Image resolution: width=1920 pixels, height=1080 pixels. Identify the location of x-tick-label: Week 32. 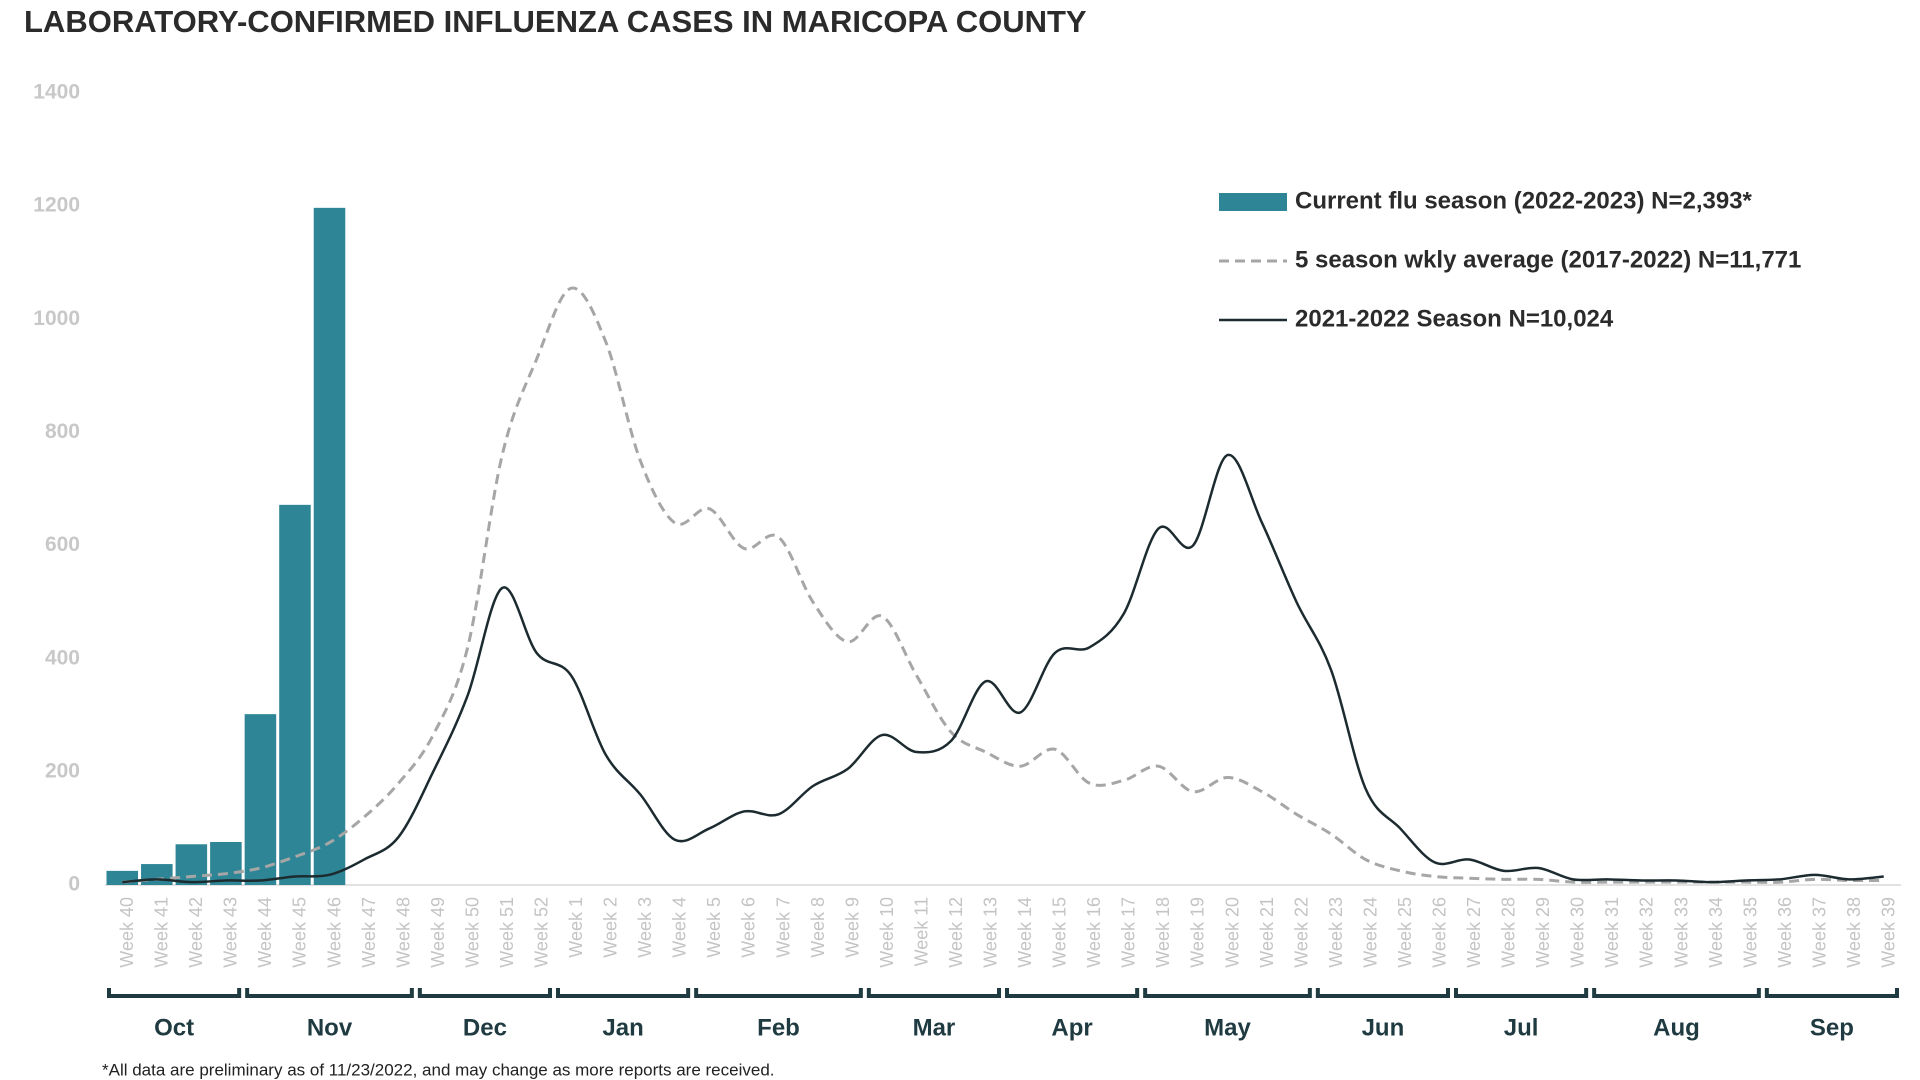
(1647, 932).